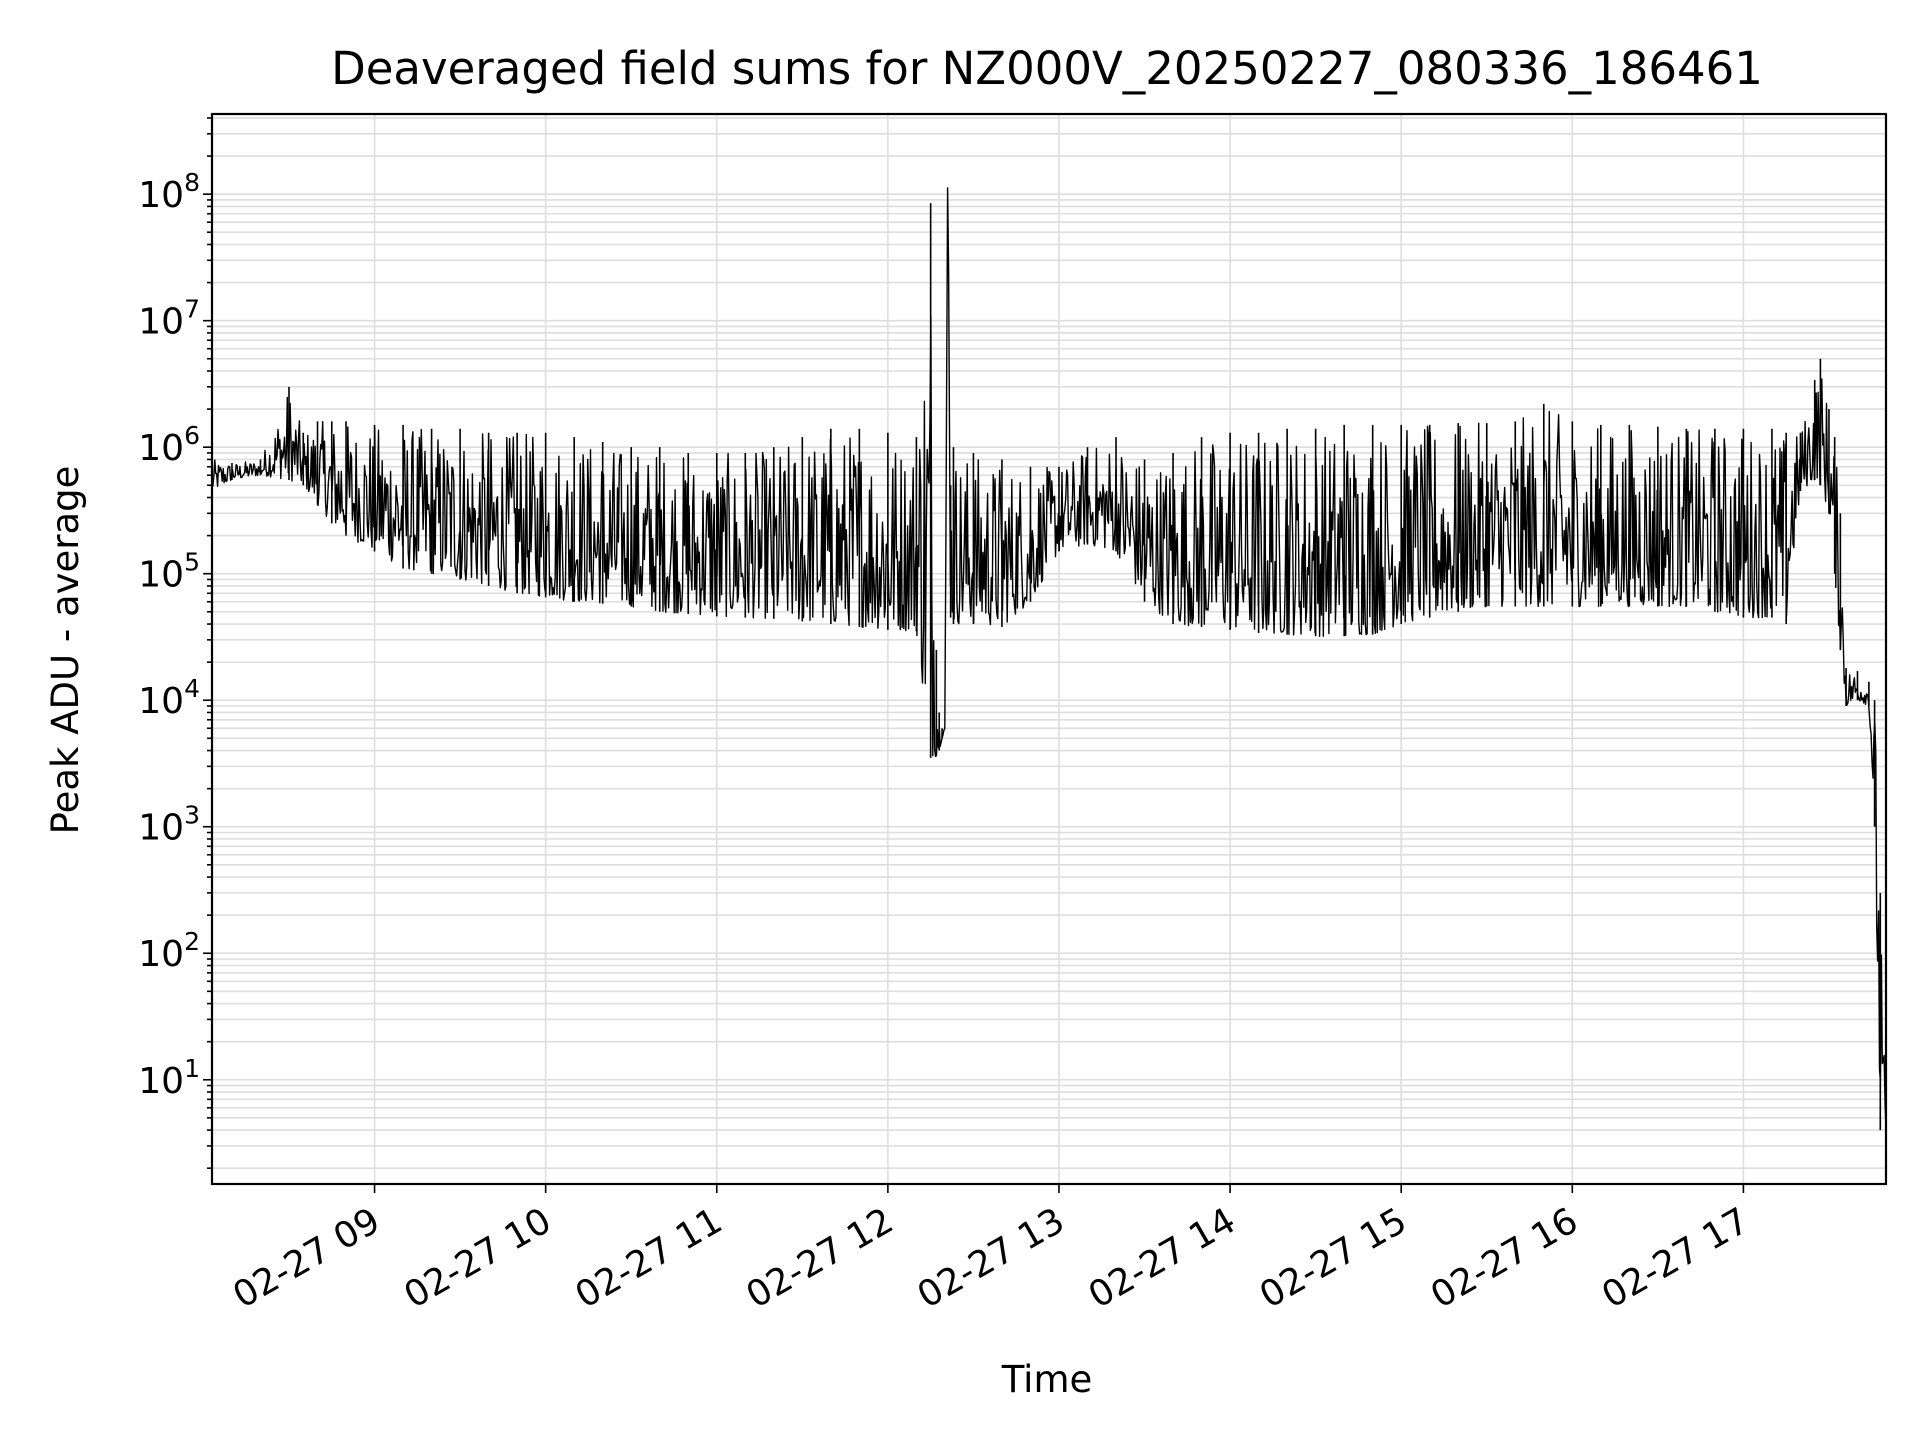 The height and width of the screenshot is (1440, 1920). What do you see at coordinates (175, 643) in the screenshot?
I see `y-axis-ticks: 10¹ 10² 10³ 10⁴ 10⁵ 10⁶ 10⁷ 10⁸` at bounding box center [175, 643].